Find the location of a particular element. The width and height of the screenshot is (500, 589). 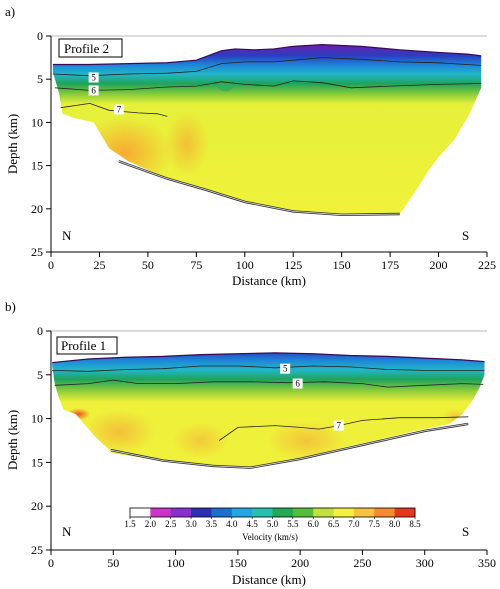

low-velocity-anomaly is located at coordinates (225, 85).